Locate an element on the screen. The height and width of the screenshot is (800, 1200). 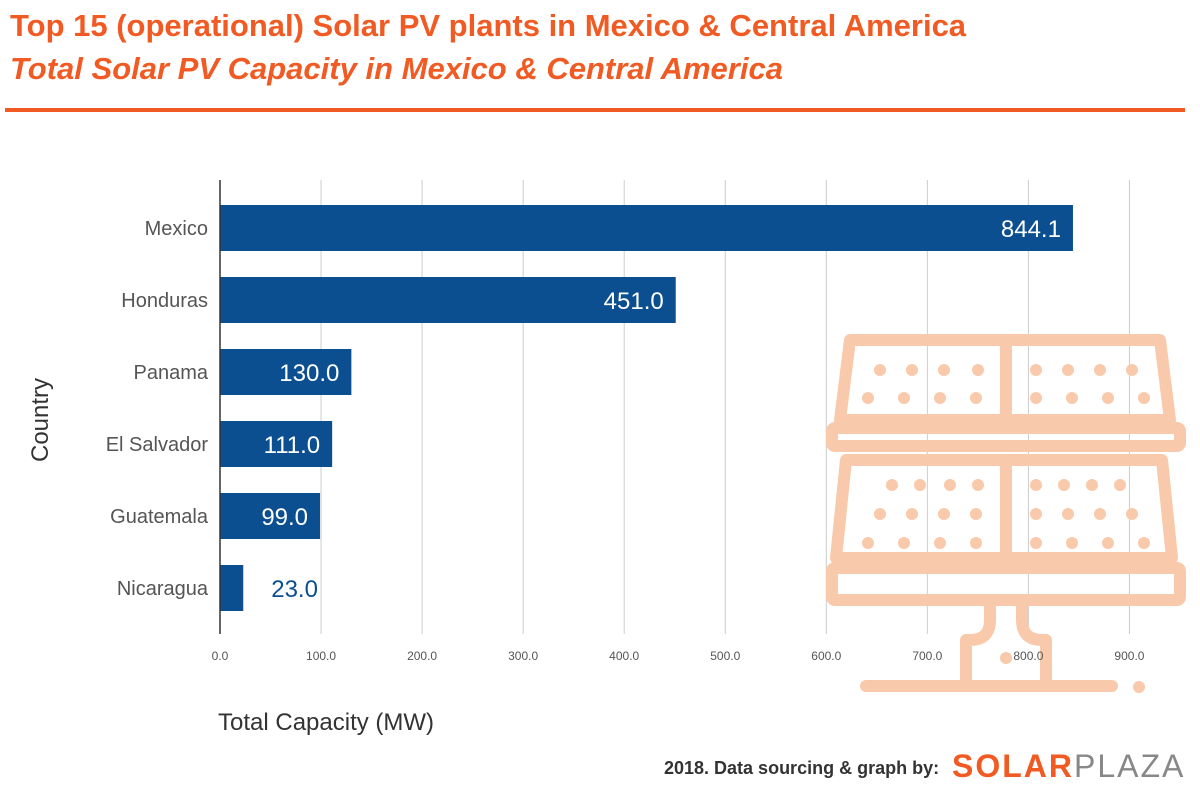
x-tick-label: 200.0 is located at coordinates (422, 656).